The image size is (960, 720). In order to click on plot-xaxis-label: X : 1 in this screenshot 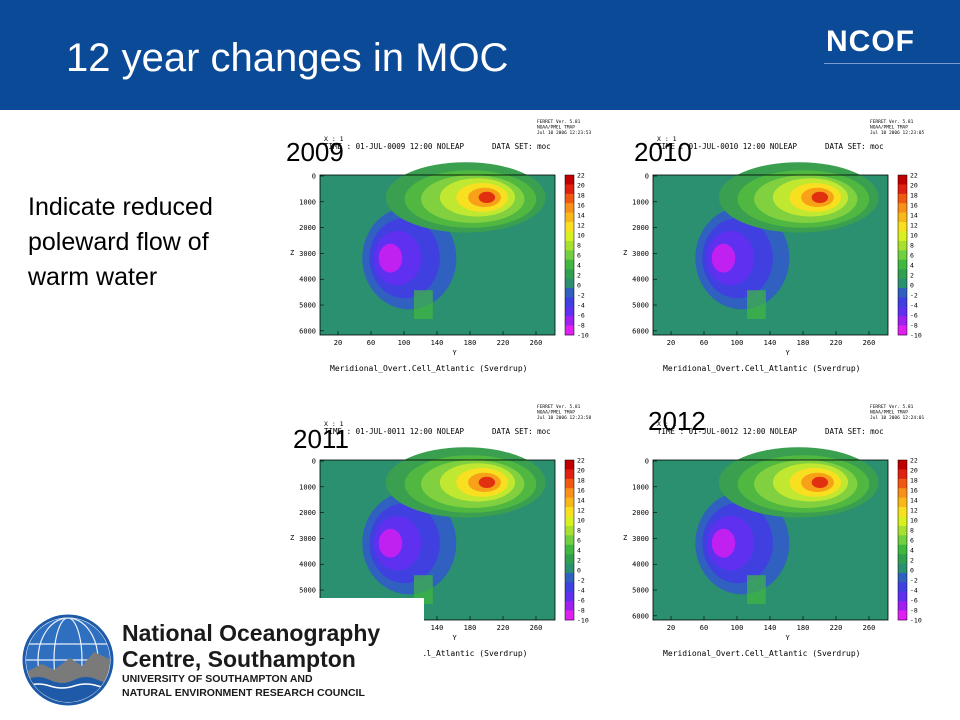, I will do `click(667, 424)`.